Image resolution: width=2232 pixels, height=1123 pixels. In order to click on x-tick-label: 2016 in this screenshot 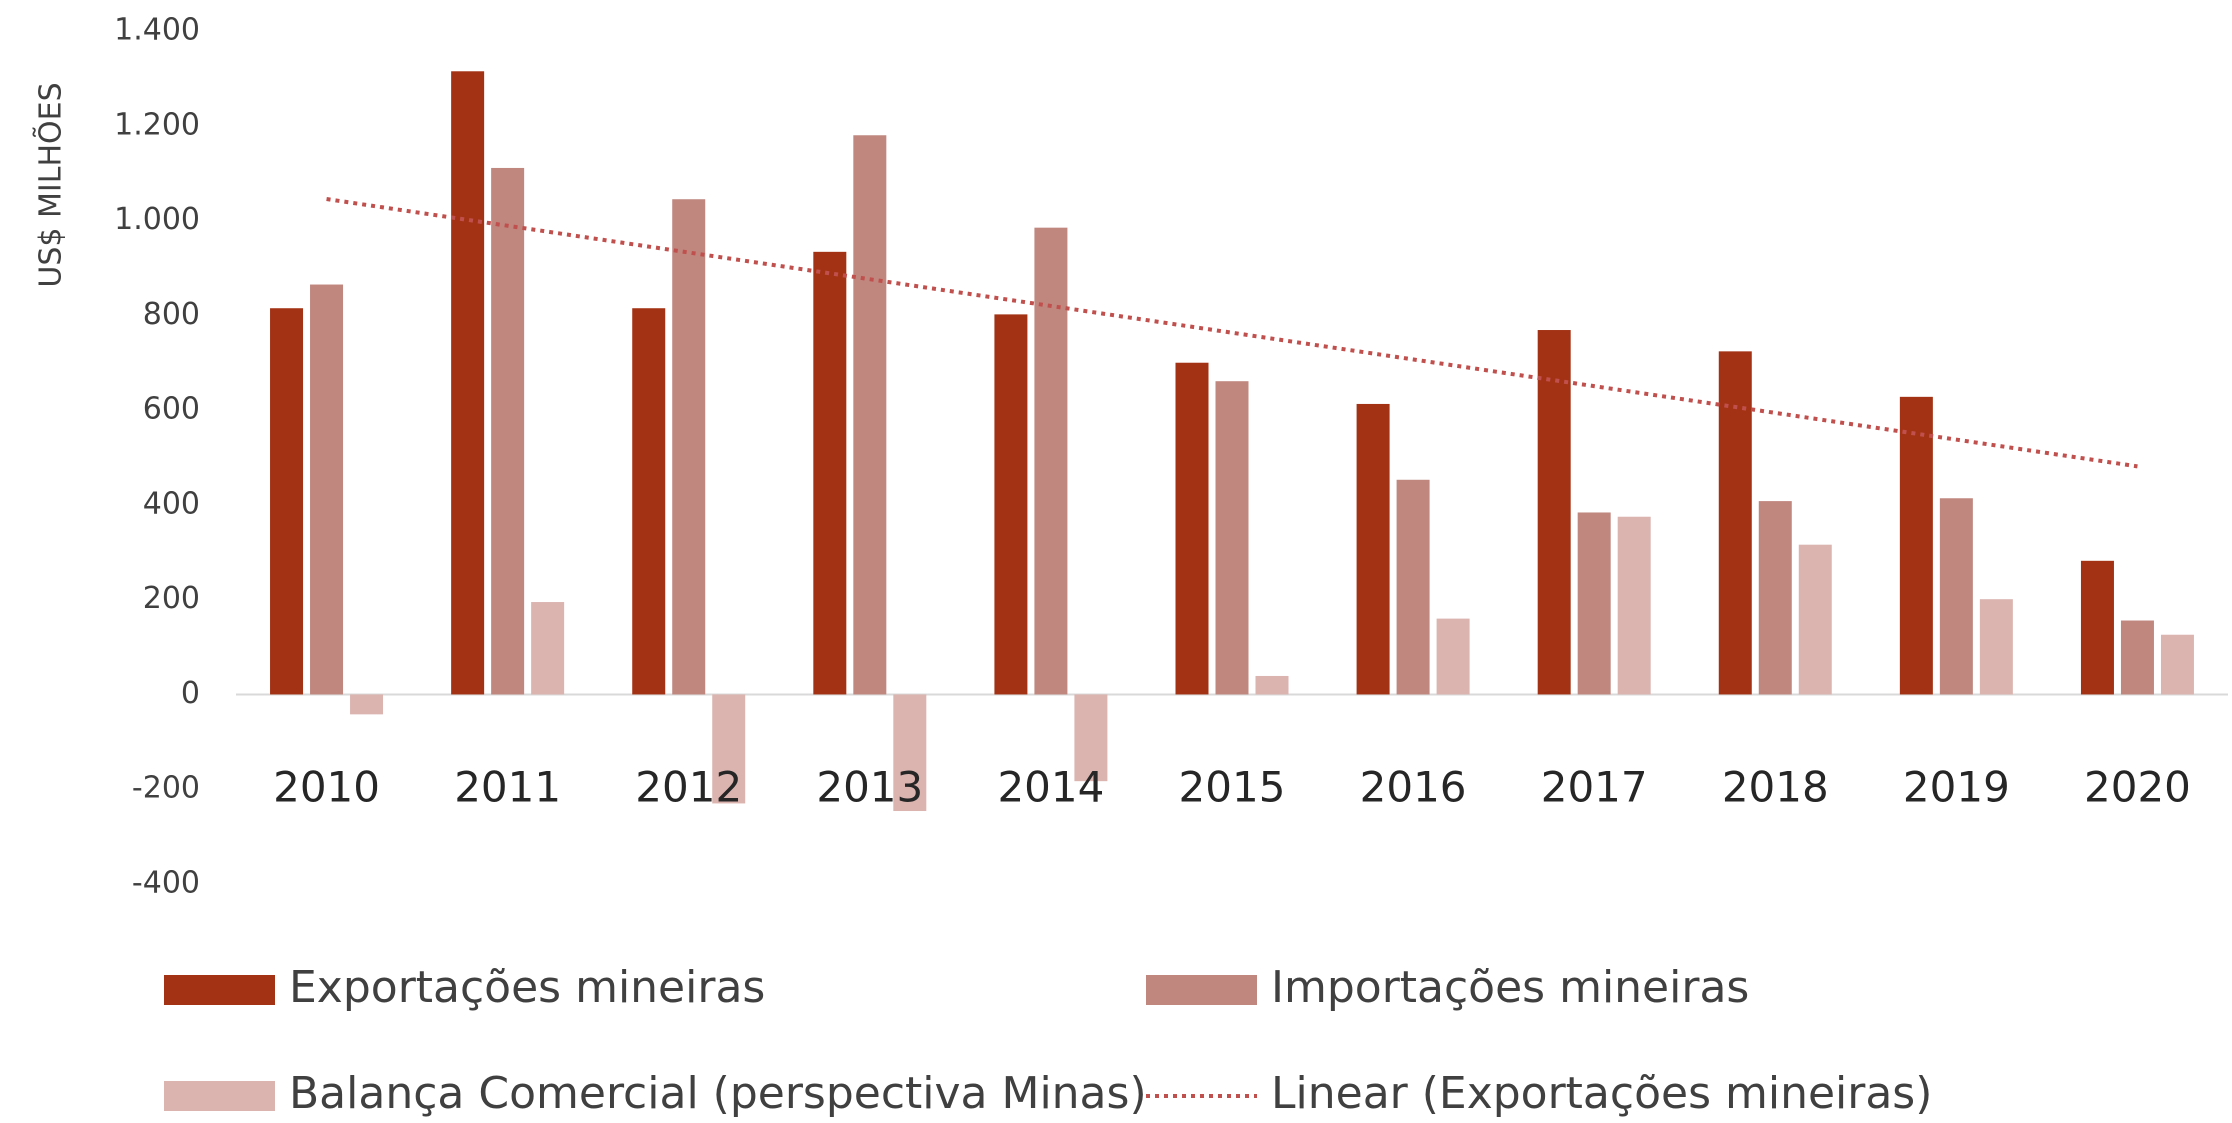, I will do `click(1413, 787)`.